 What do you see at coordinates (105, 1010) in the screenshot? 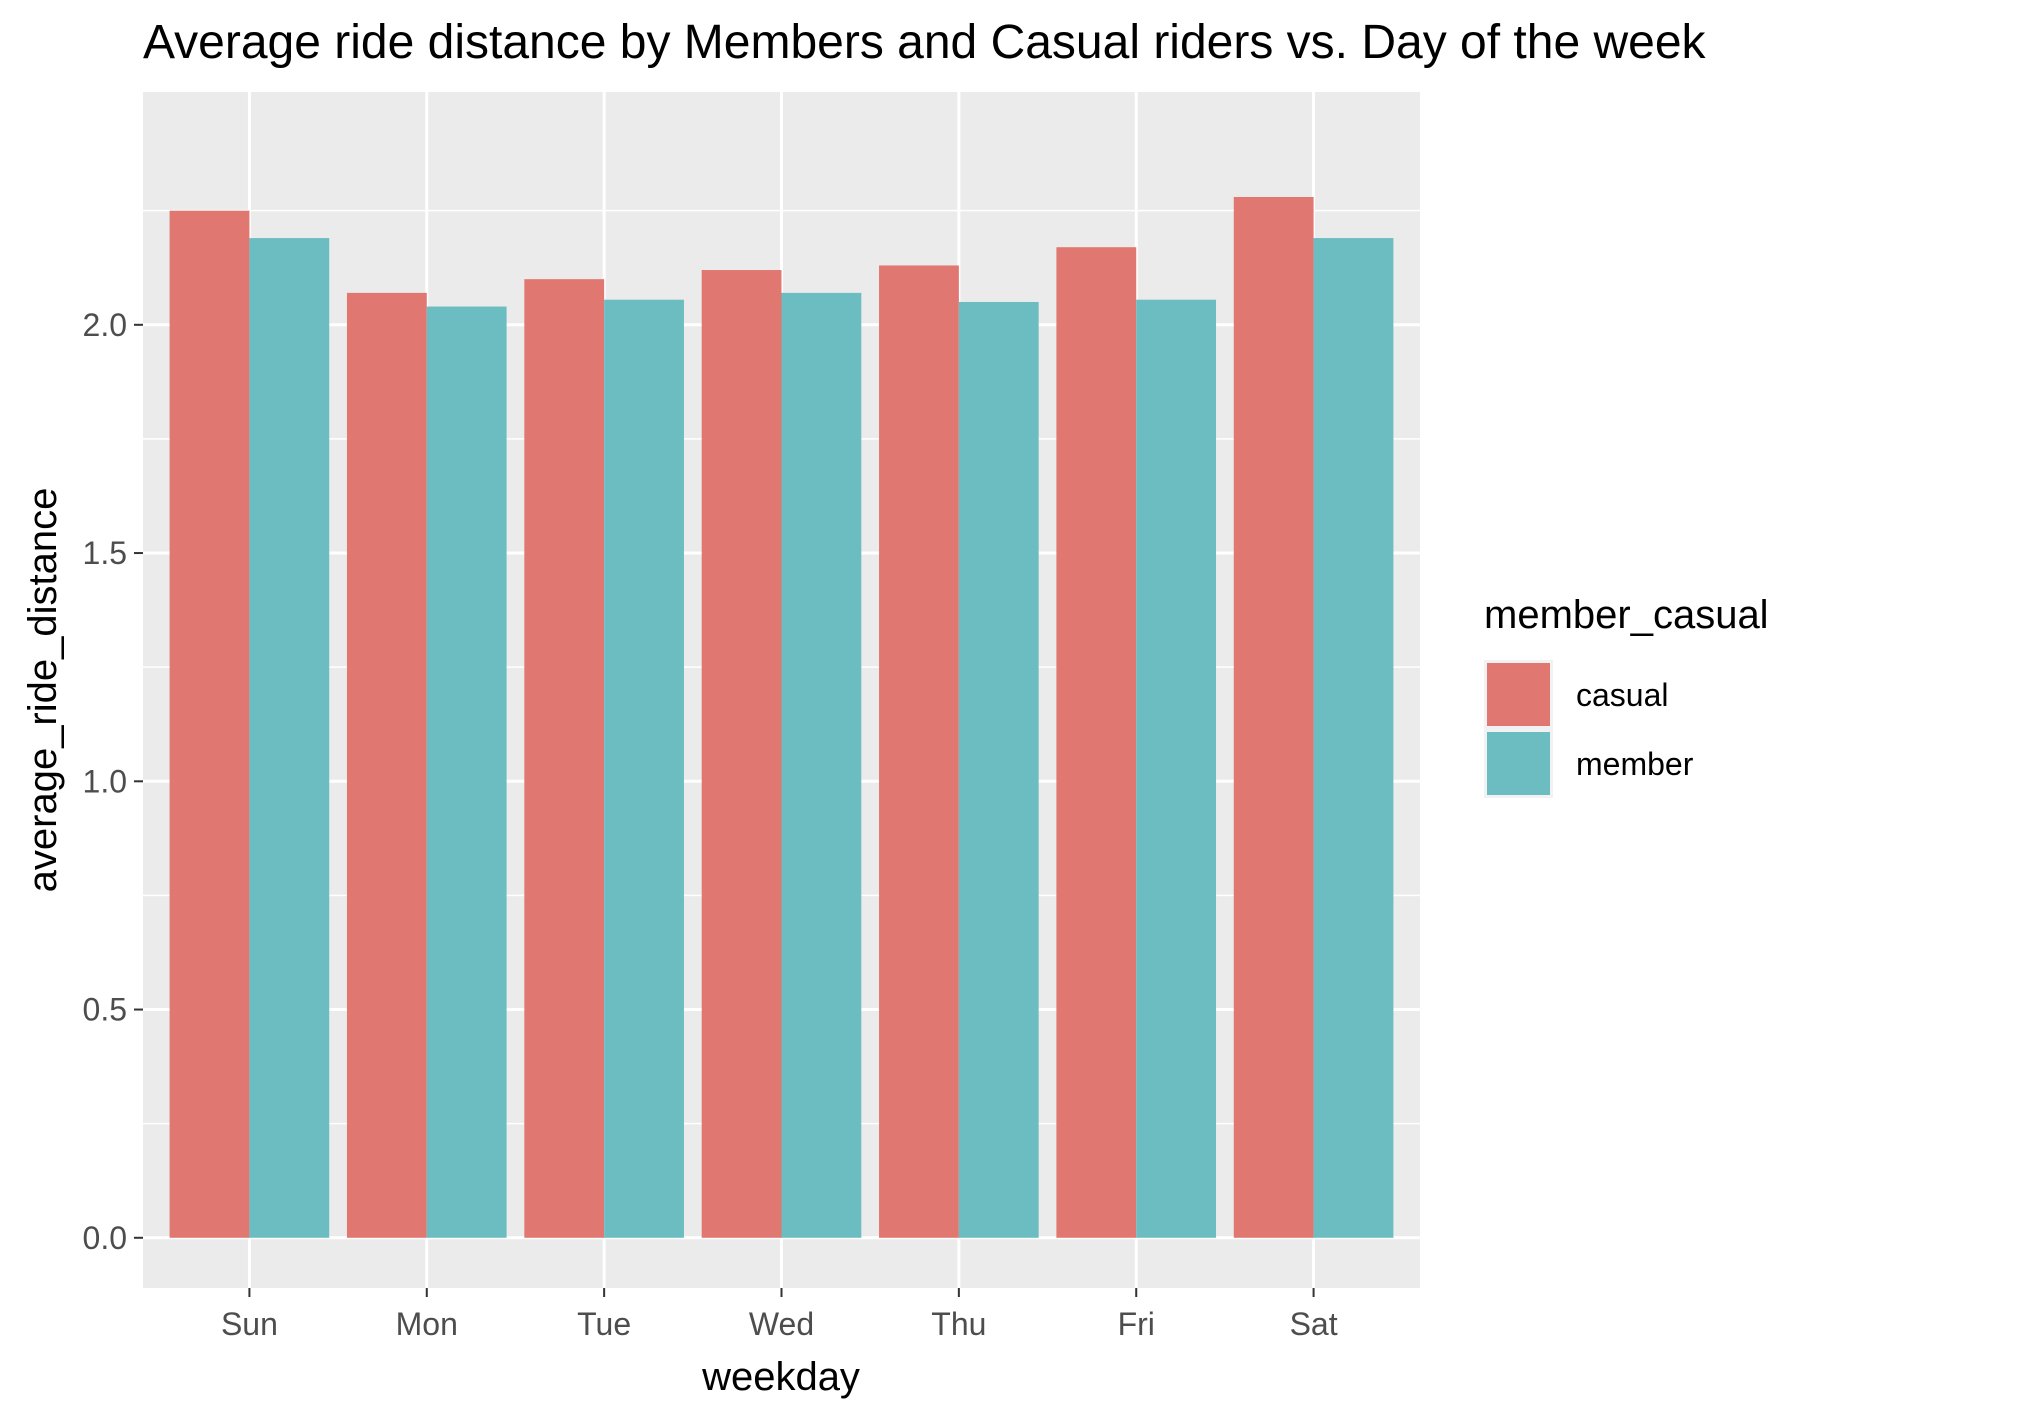
I see `y-tick-label: 0.5` at bounding box center [105, 1010].